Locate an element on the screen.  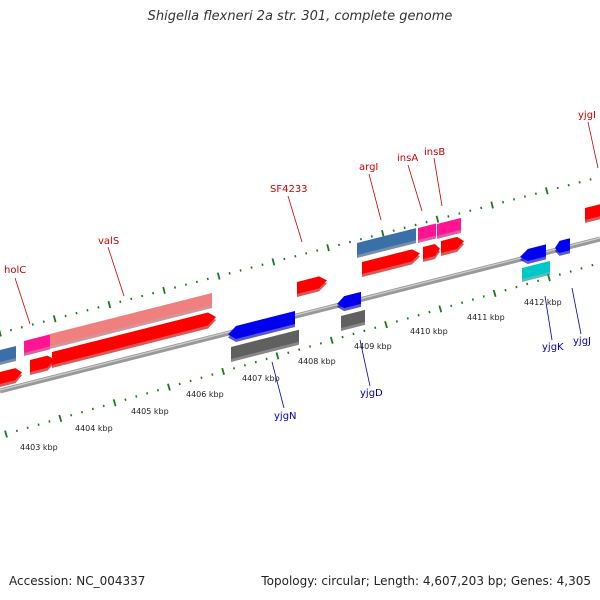
callout-line-insA is located at coordinates (415, 188).